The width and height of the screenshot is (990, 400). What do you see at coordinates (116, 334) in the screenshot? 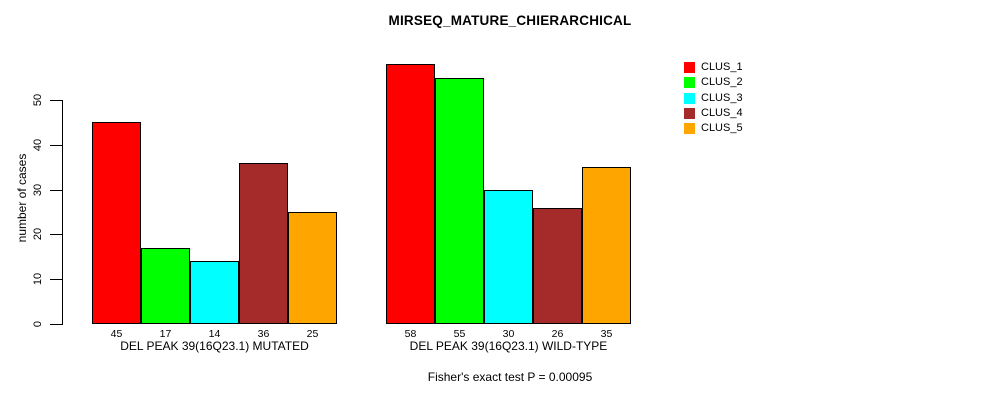
I see `bar-value-label: 45` at bounding box center [116, 334].